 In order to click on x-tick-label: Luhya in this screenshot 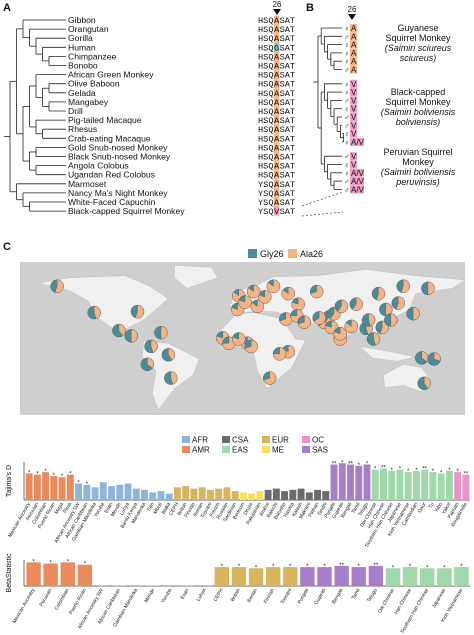, I will do `click(202, 594)`.